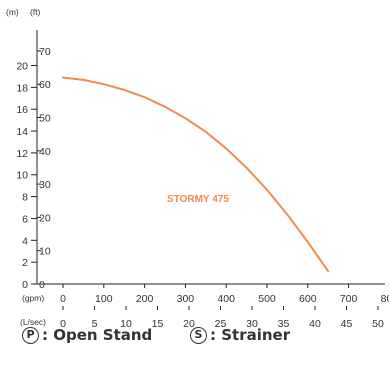 The height and width of the screenshot is (381, 389). Describe the element at coordinates (33, 298) in the screenshot. I see `x-primary-unit-label: (gpm)` at that location.